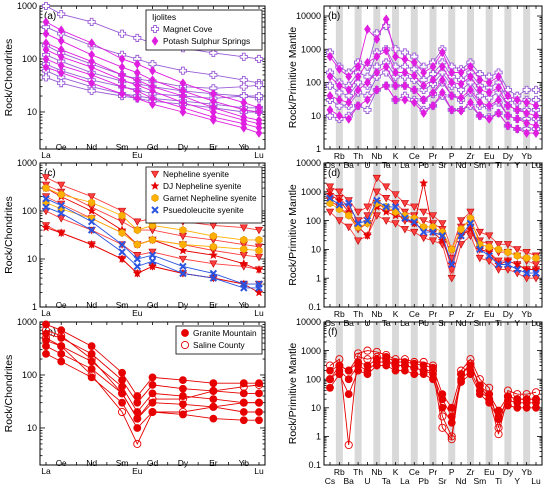  I want to click on y-tick-label: 10, so click(316, 408).